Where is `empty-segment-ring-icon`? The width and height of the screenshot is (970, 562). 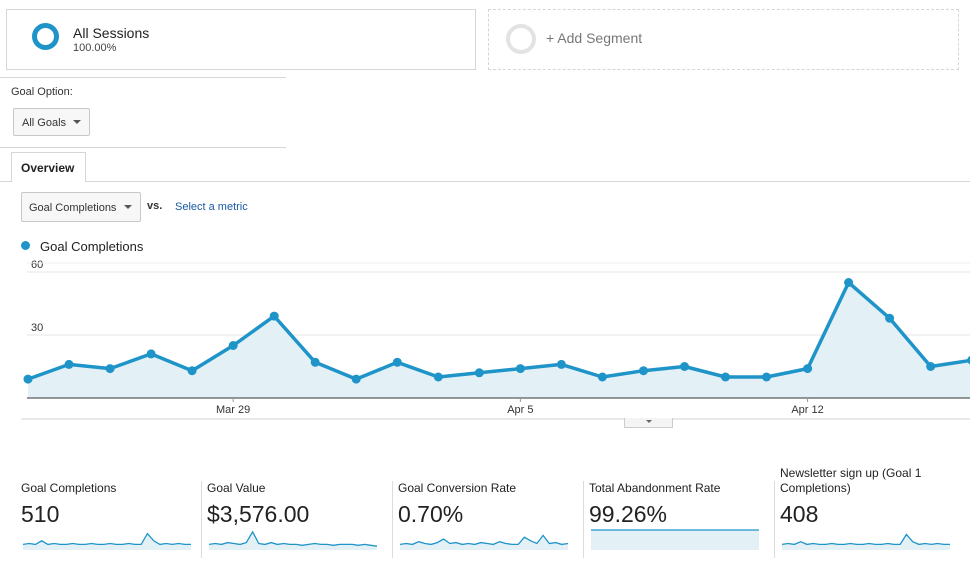
empty-segment-ring-icon is located at coordinates (521, 39).